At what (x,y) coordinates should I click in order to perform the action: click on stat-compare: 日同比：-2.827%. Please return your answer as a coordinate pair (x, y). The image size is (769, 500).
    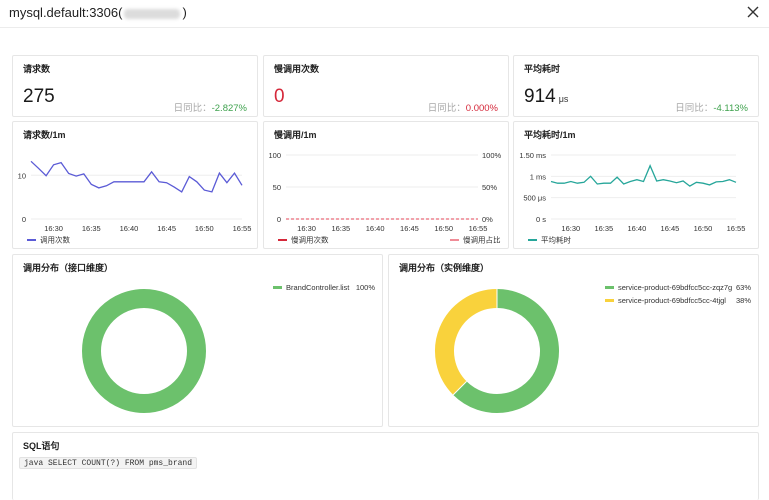
    Looking at the image, I should click on (210, 107).